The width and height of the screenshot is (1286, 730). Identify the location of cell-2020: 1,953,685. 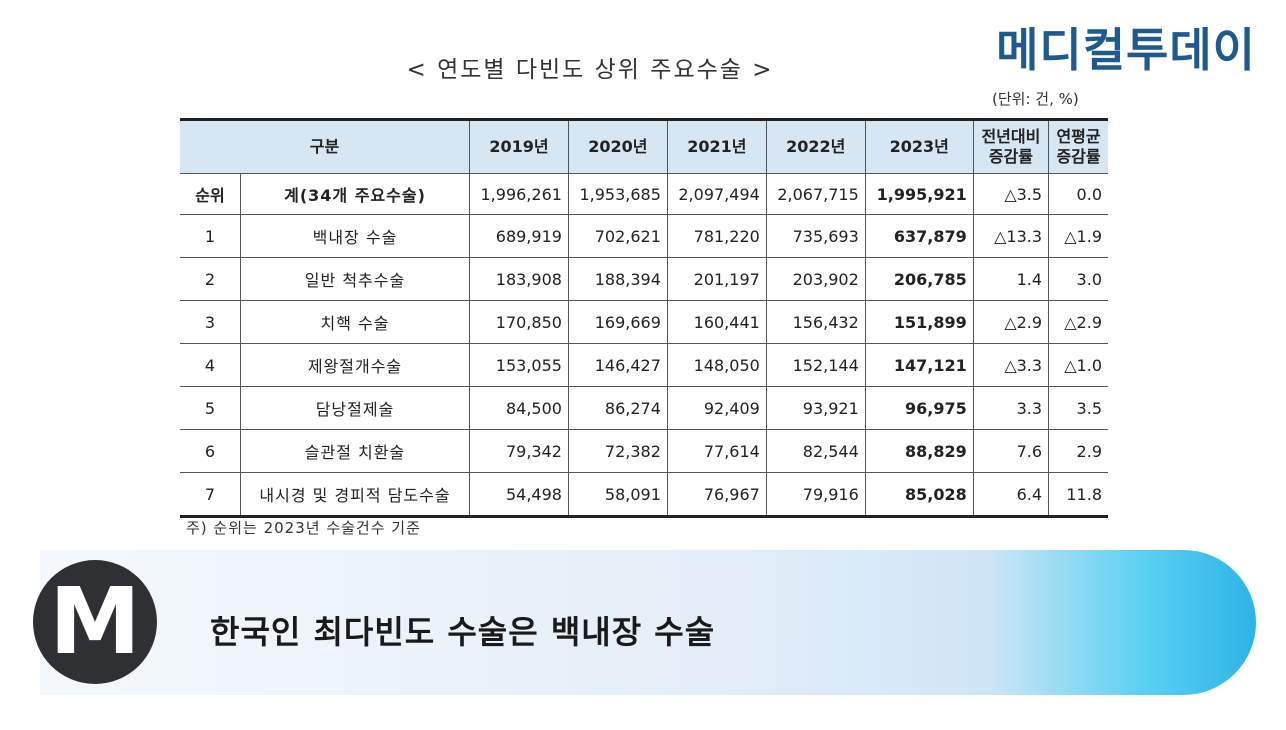
(617, 194).